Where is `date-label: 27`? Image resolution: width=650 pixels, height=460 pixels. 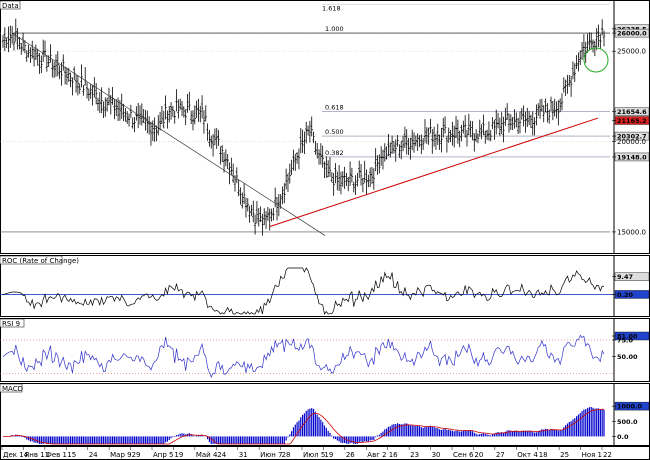
date-label: 27 is located at coordinates (500, 455).